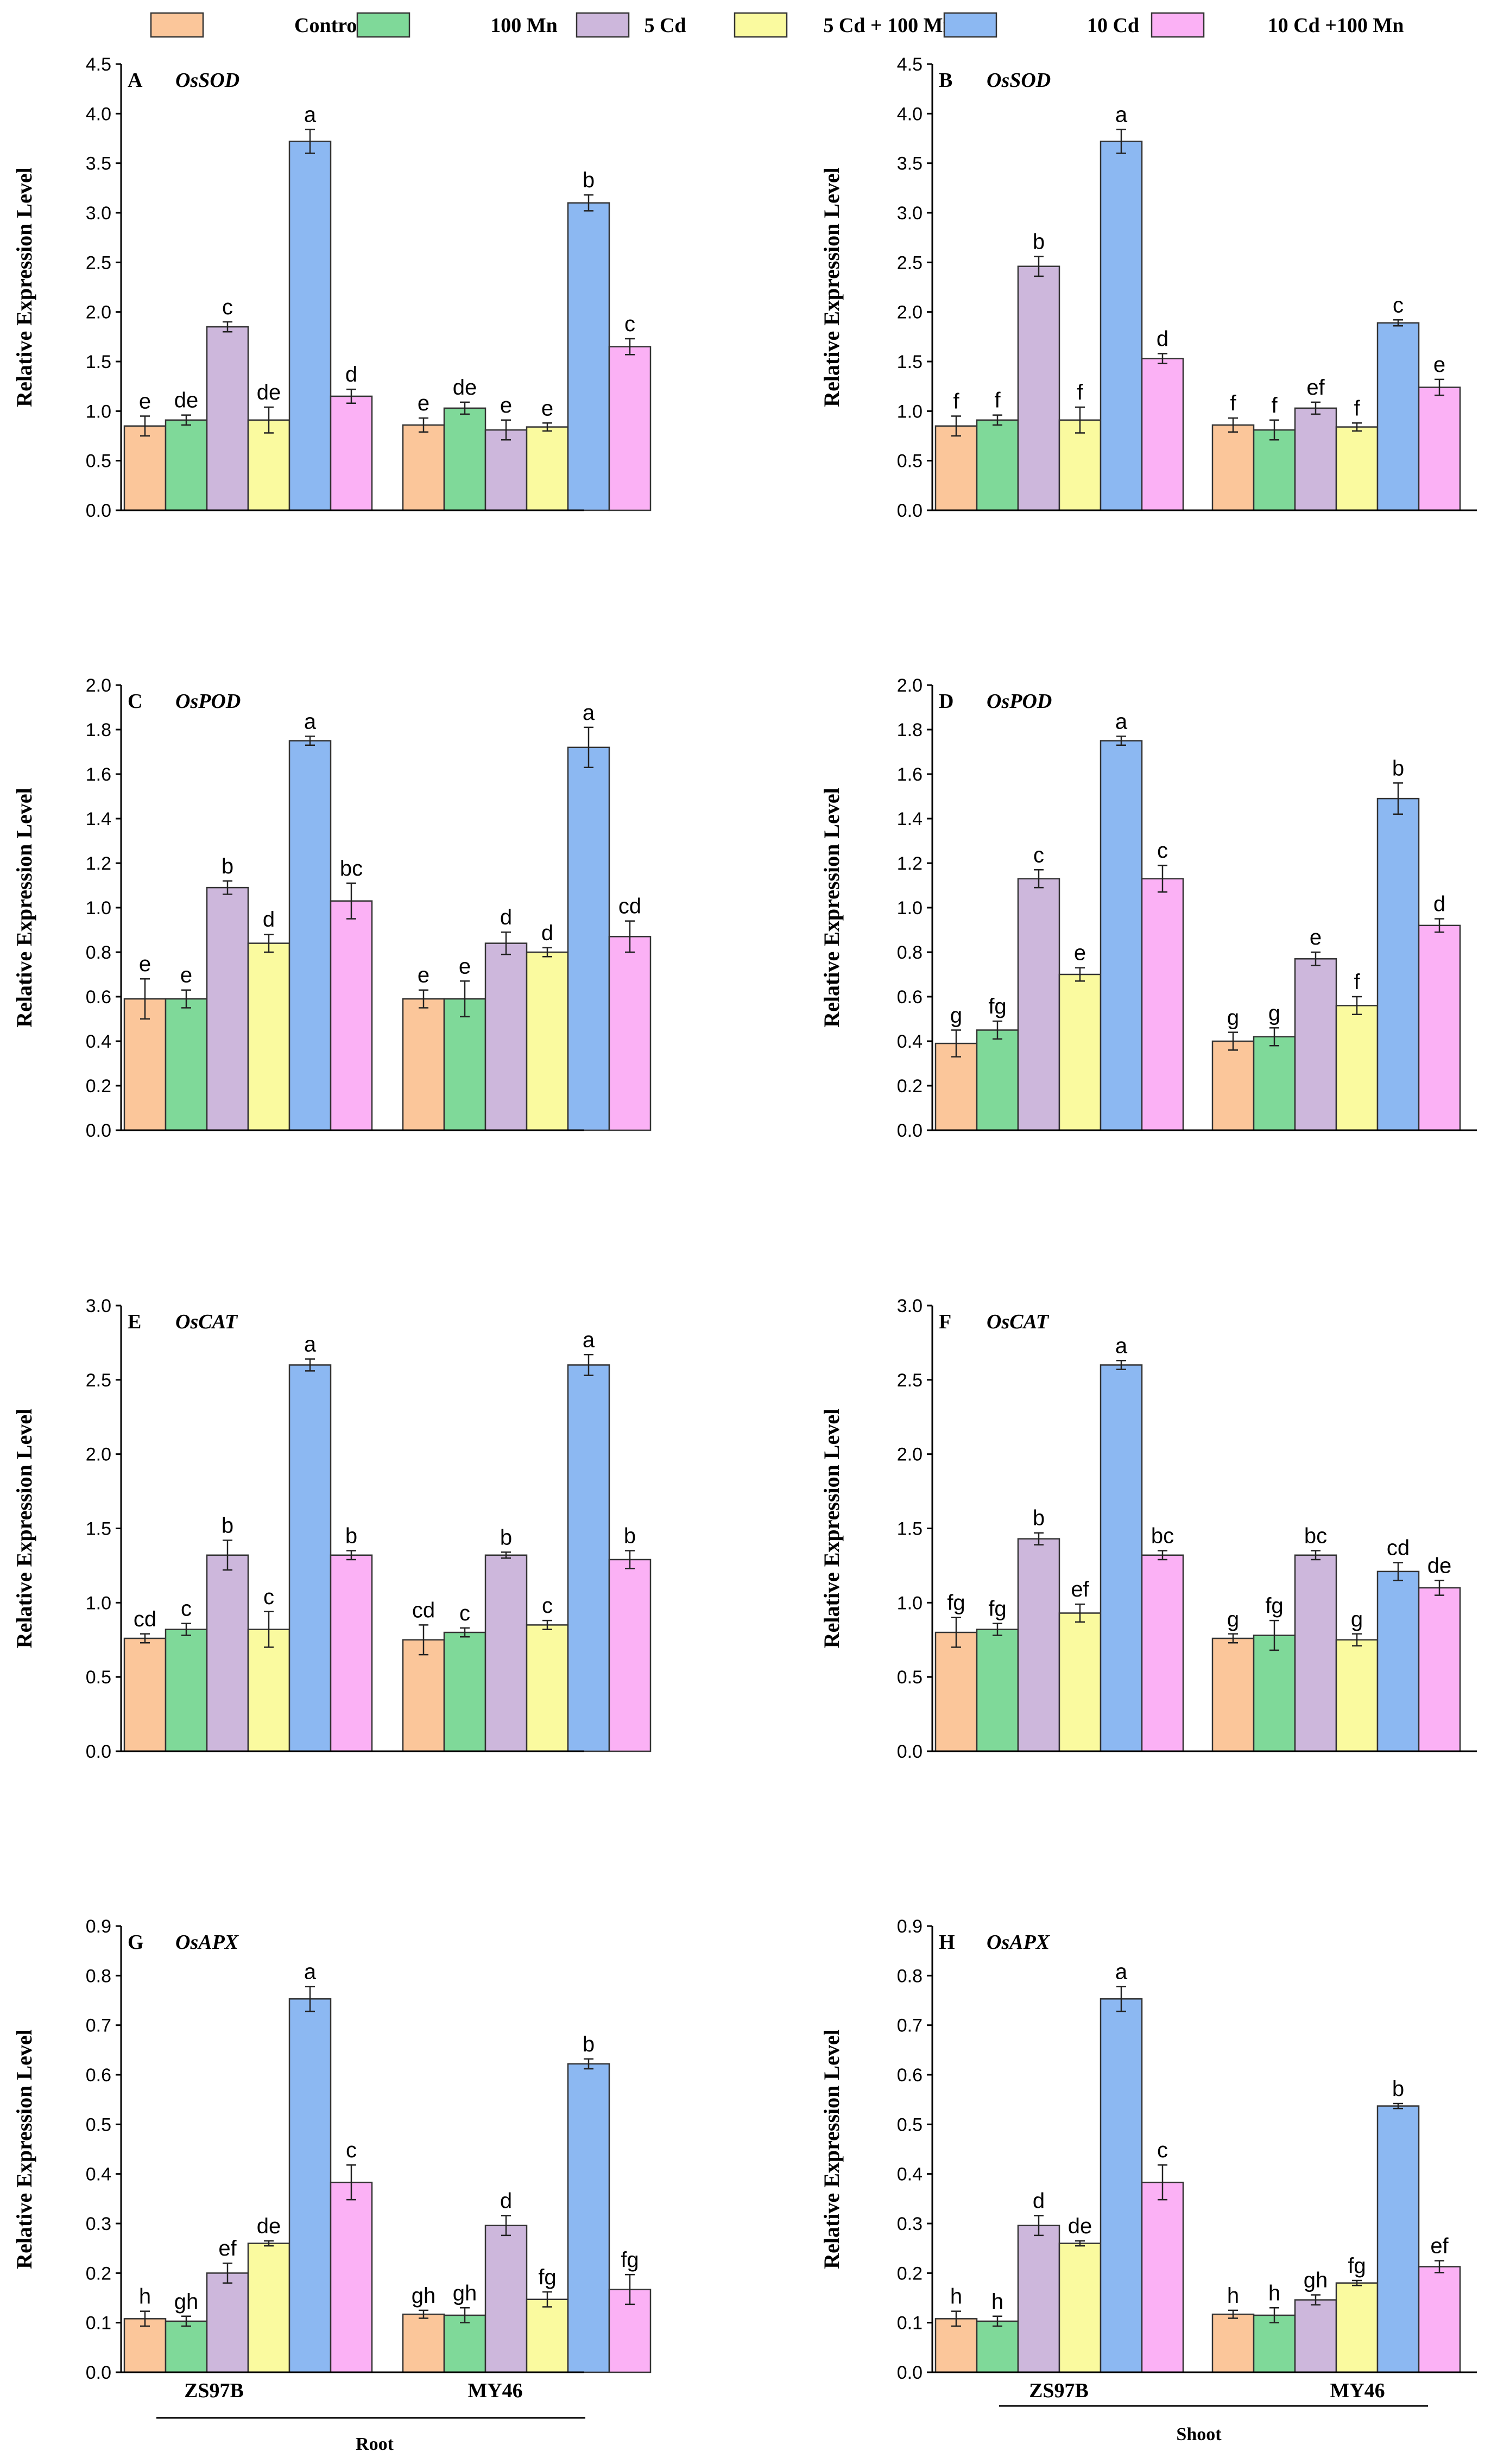 Image resolution: width=1491 pixels, height=2464 pixels. Describe the element at coordinates (1233, 1619) in the screenshot. I see `significance-letter-f-1-0: g` at that location.